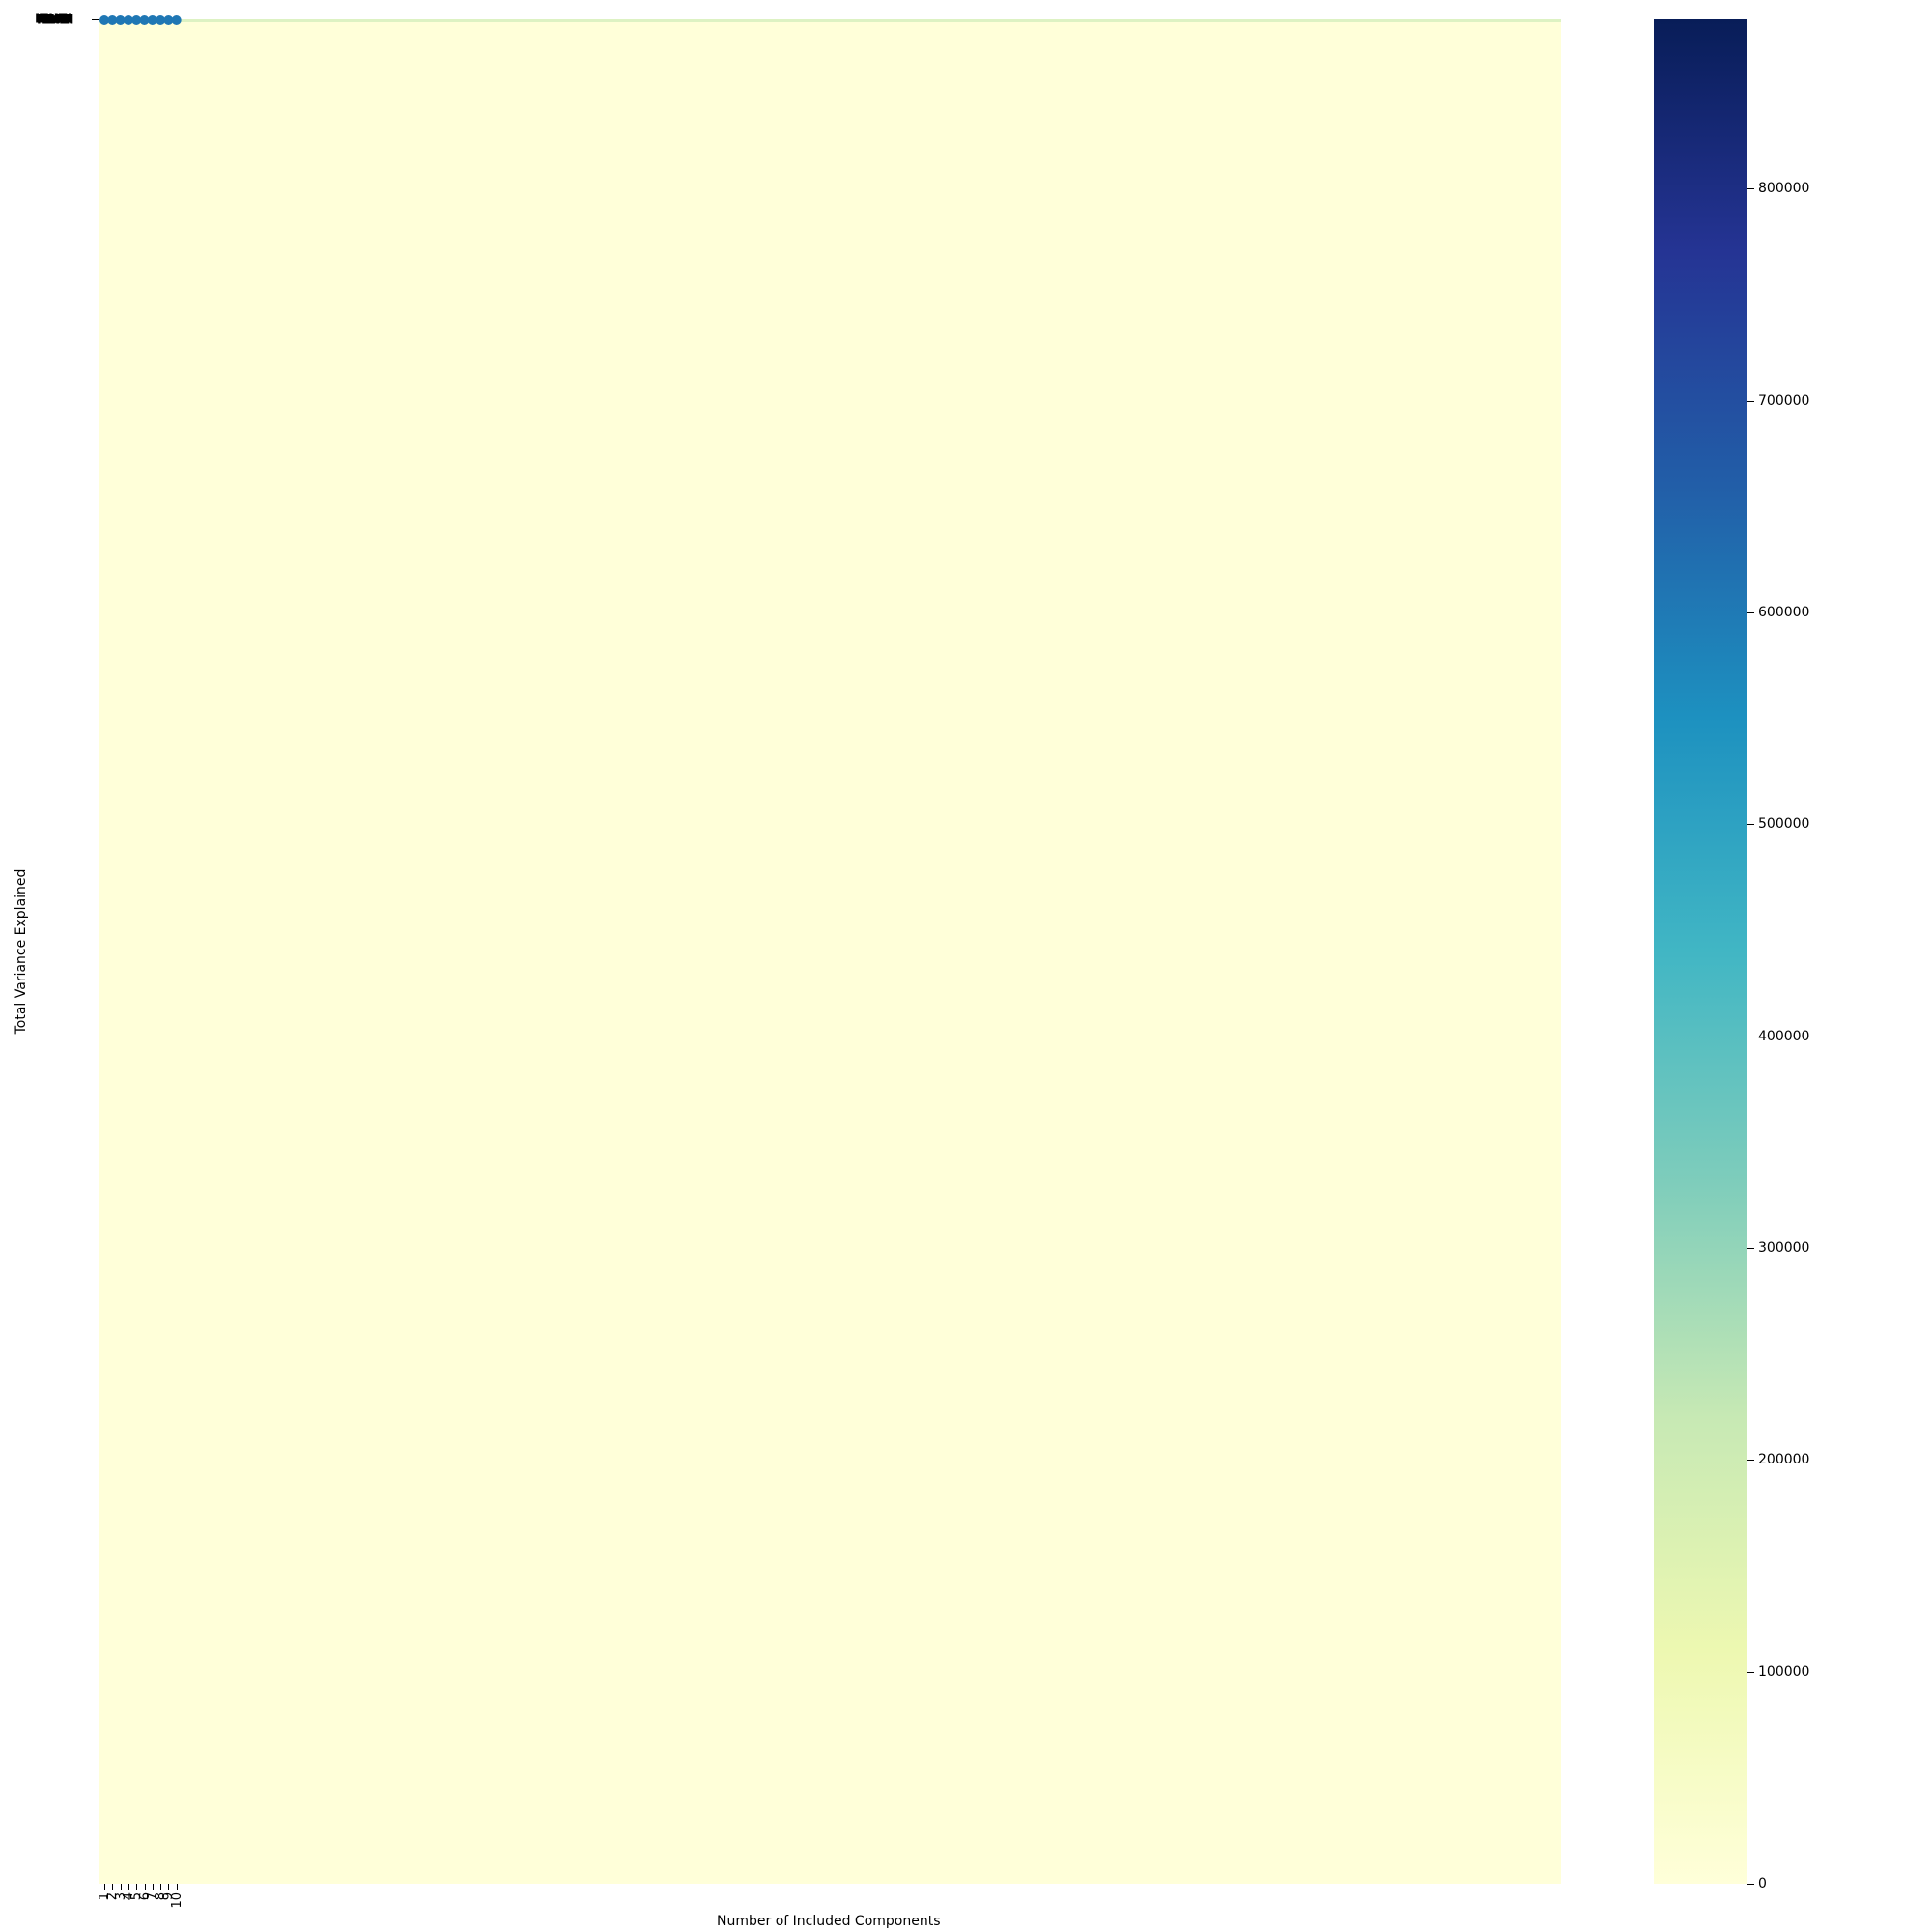 The image size is (1932, 1932). I want to click on colorbar-tick-label: 200000, so click(1784, 1460).